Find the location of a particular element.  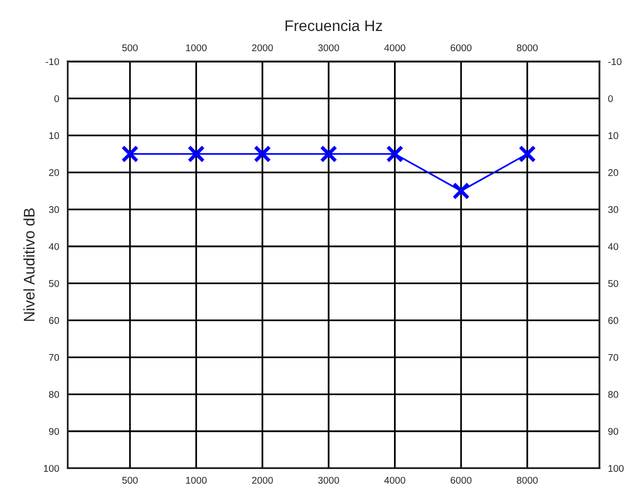

y-tick-label: 60 is located at coordinates (54, 320).